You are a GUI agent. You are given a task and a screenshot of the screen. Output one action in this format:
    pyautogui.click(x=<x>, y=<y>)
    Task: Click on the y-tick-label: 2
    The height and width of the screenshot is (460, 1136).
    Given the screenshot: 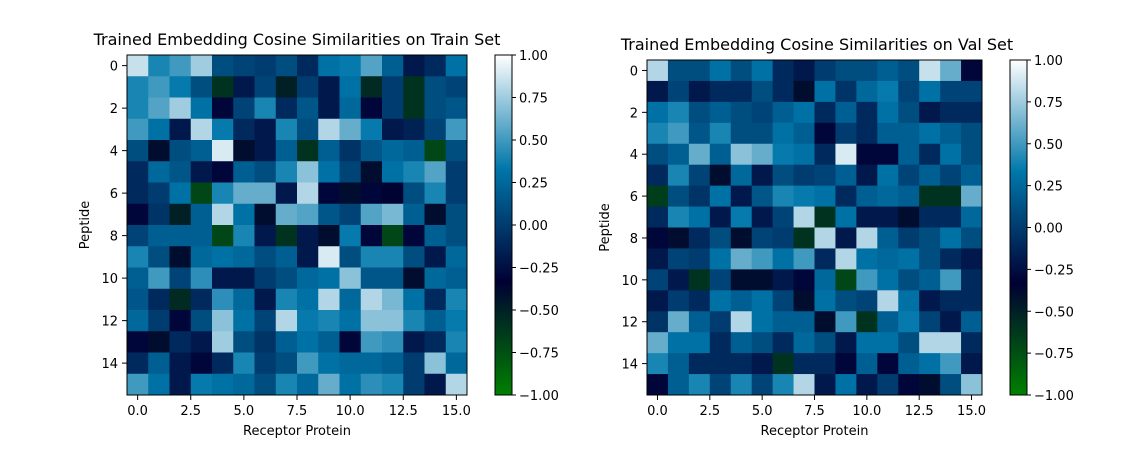 What is the action you would take?
    pyautogui.click(x=634, y=113)
    